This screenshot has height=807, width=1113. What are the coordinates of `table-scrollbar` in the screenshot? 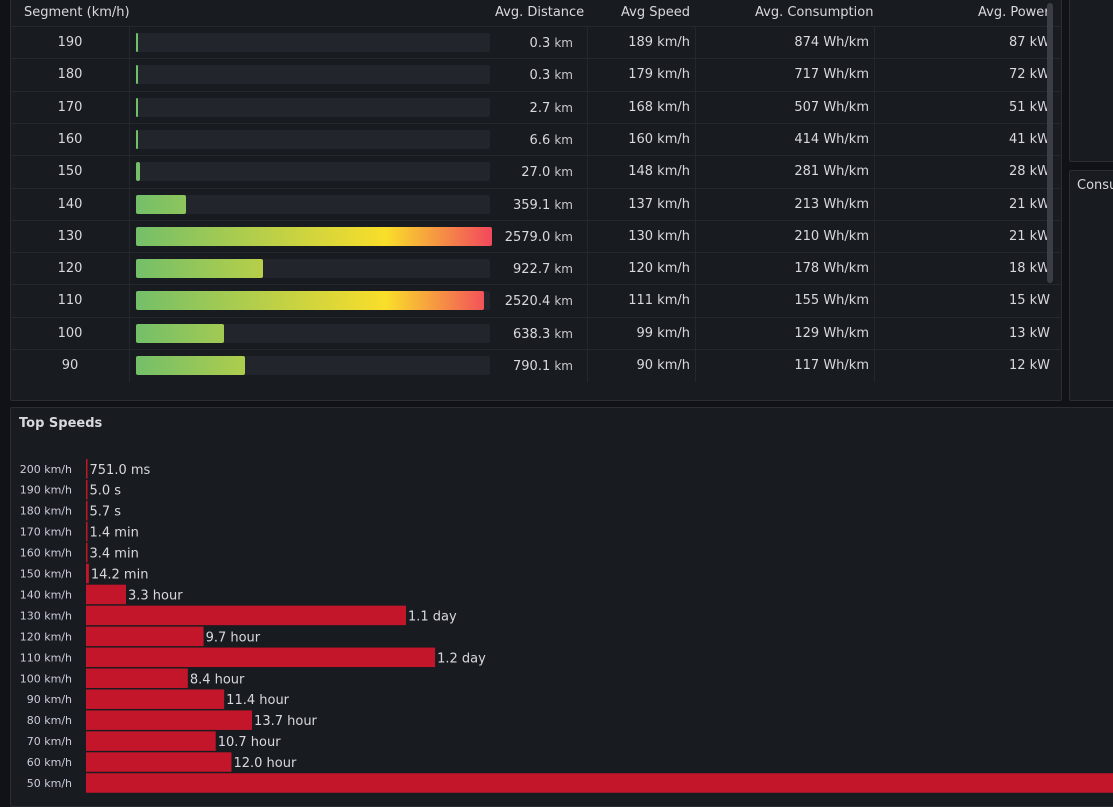 It's located at (1050, 143).